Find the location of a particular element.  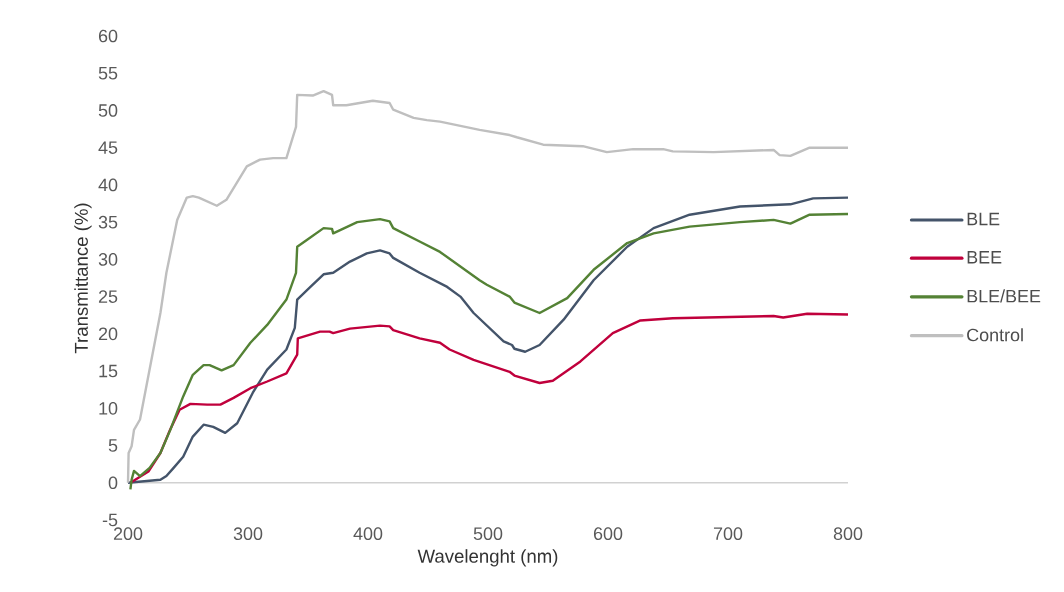

y-tick-label: 25 is located at coordinates (108, 296).